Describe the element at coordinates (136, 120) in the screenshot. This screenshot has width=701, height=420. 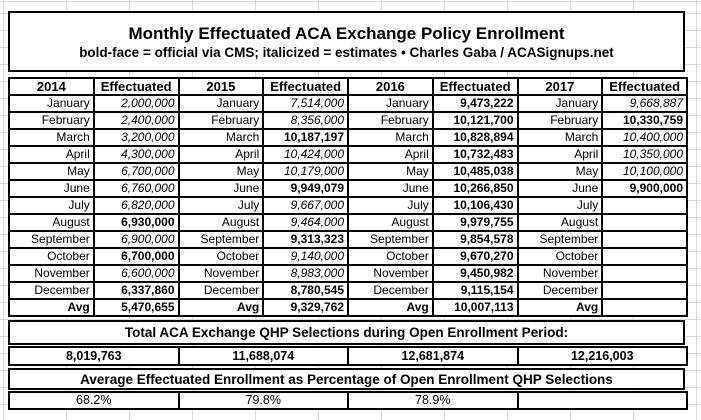
I see `value-cell: 2,400,000` at that location.